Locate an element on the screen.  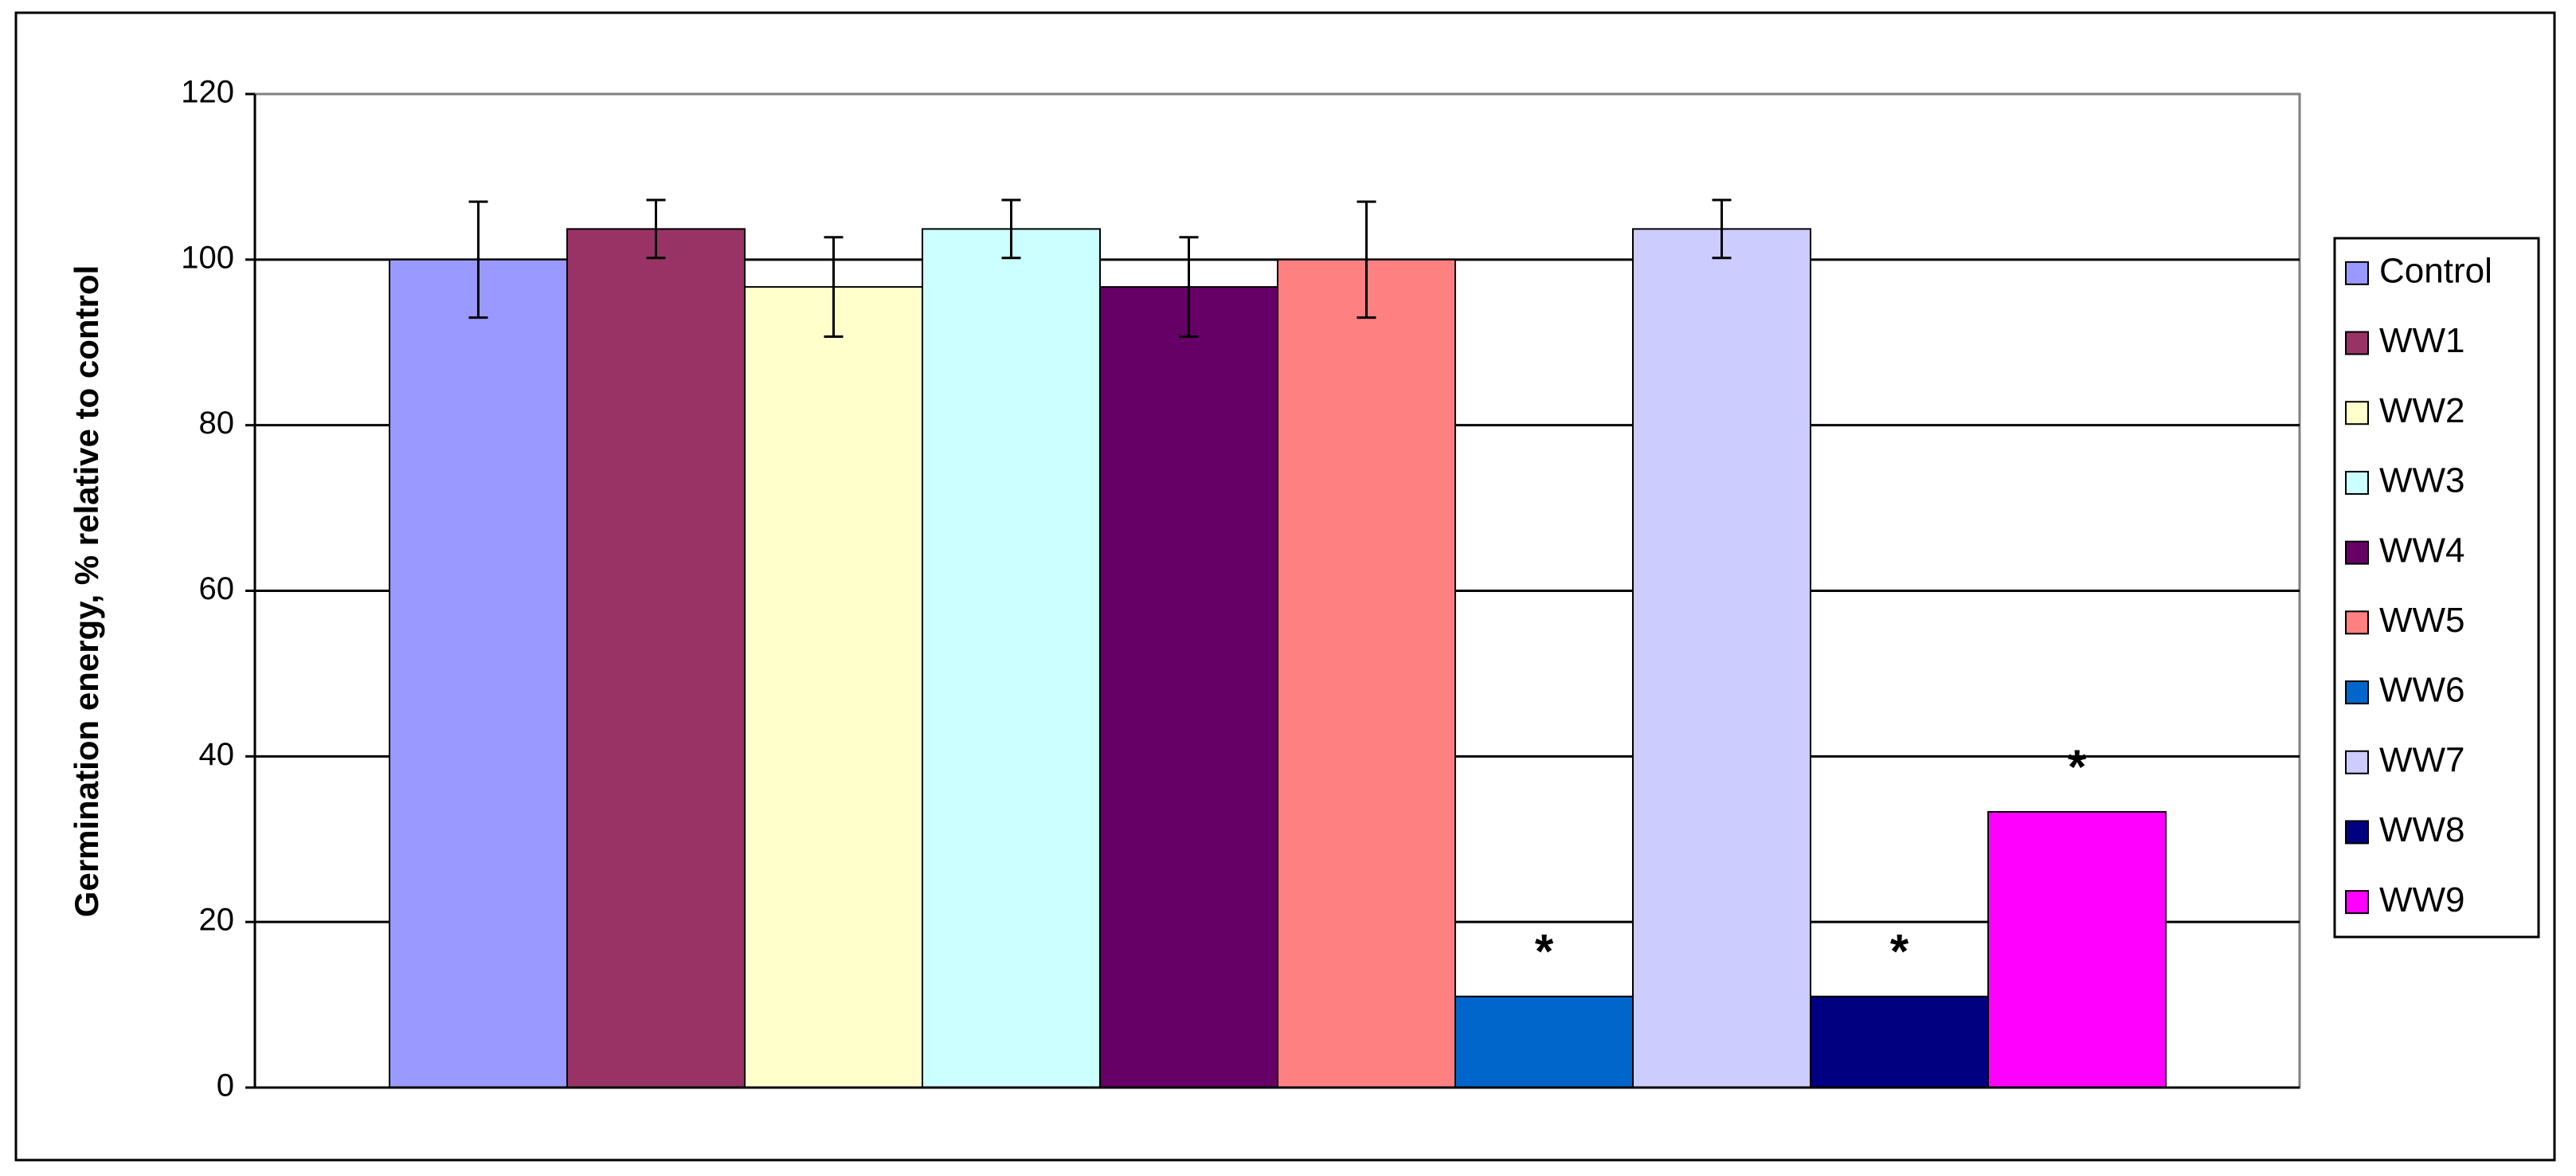
y-tick-label: 100 is located at coordinates (207, 257).